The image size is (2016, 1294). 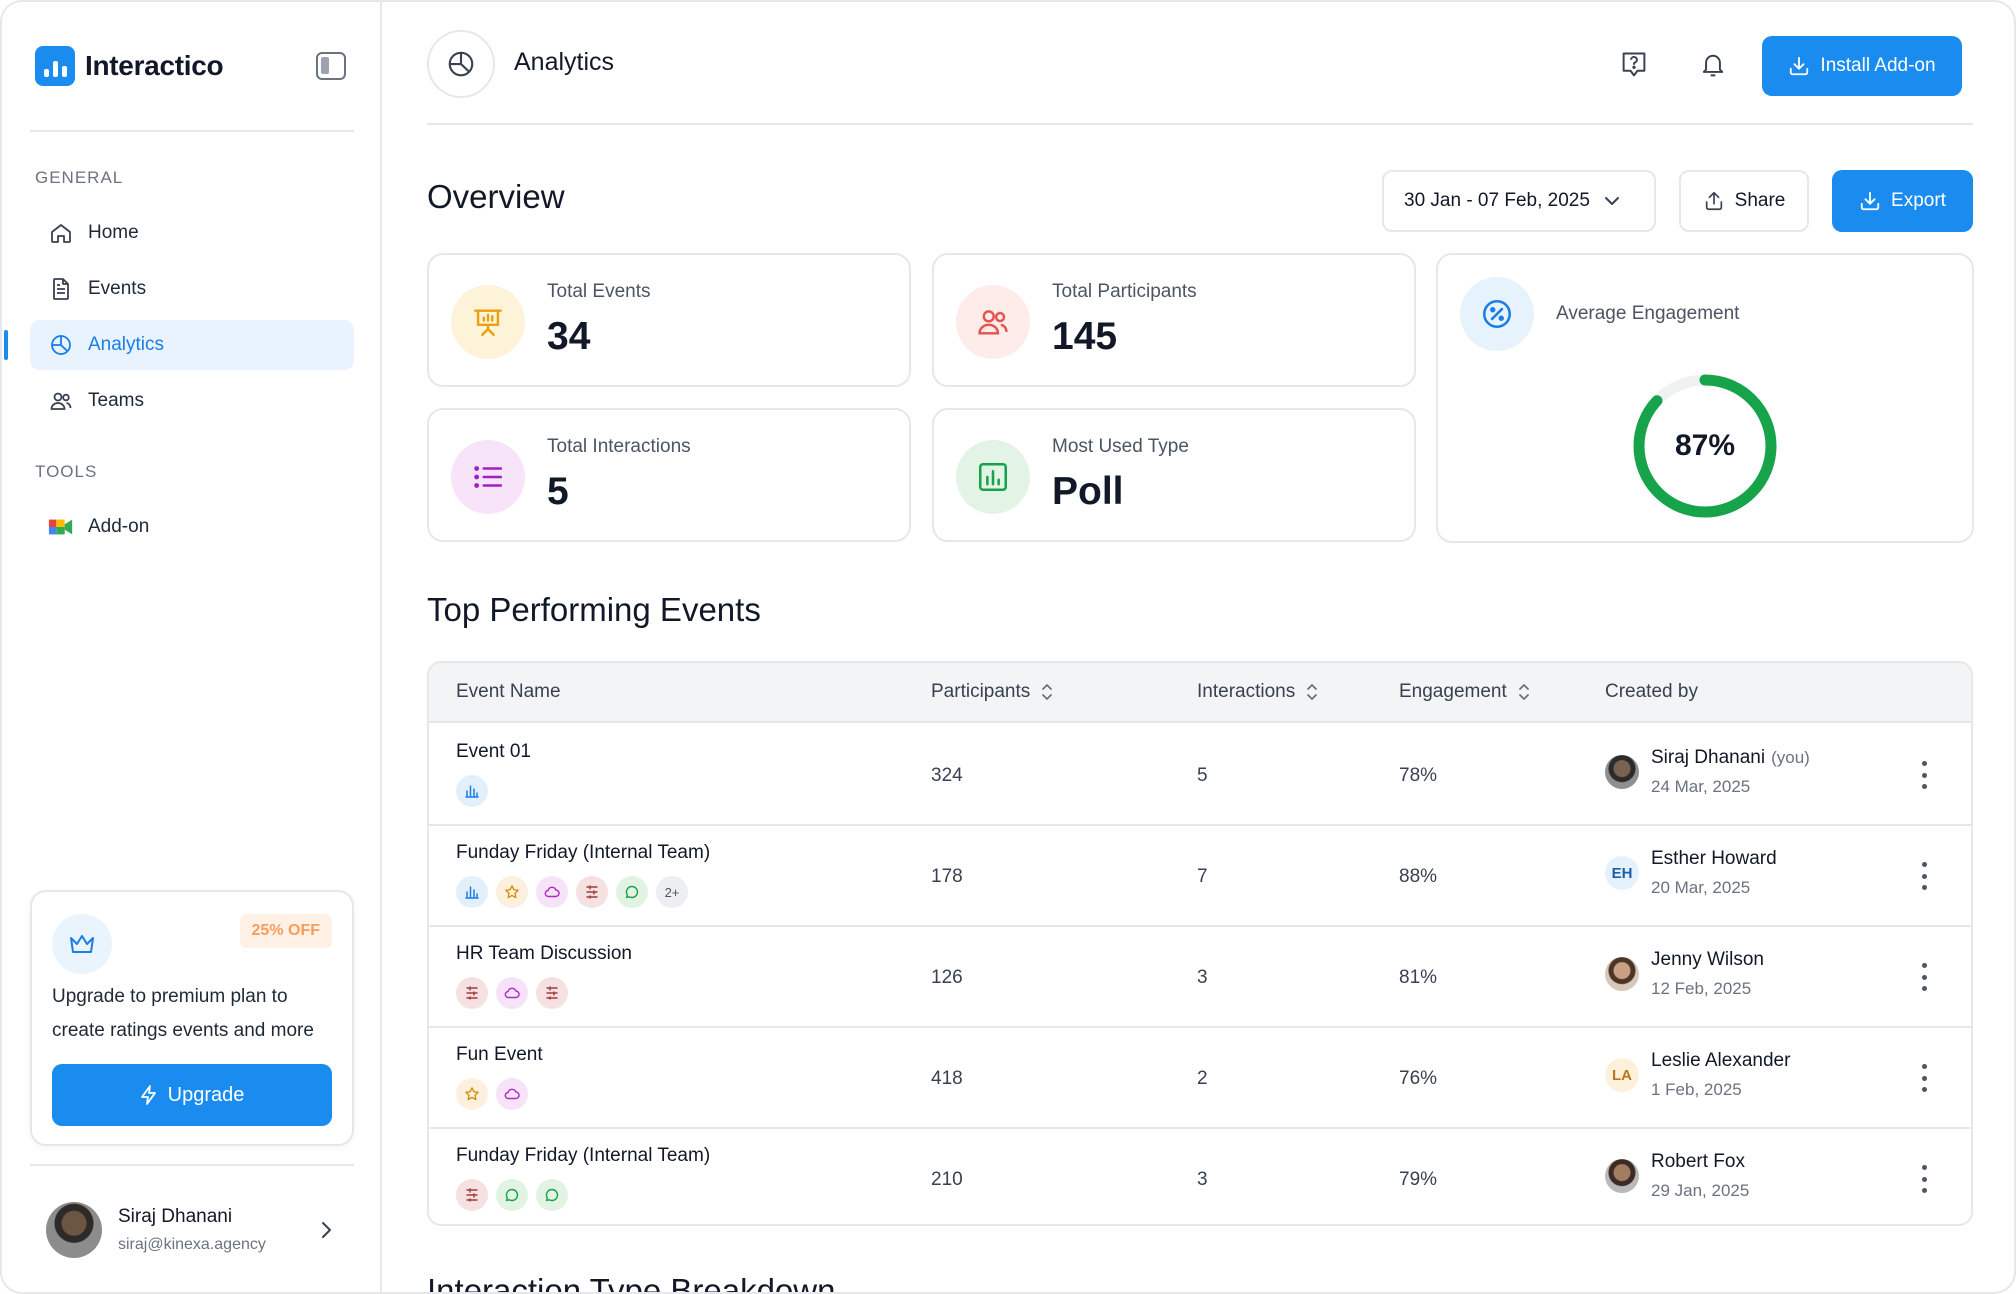 I want to click on sidebar-item-label: Events, so click(x=117, y=288).